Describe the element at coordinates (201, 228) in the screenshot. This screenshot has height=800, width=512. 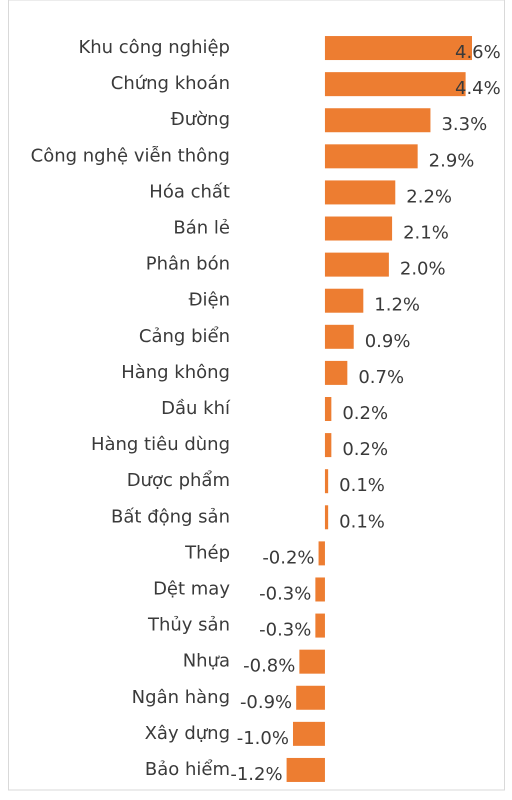
I see `category-label: Bán lẻ` at that location.